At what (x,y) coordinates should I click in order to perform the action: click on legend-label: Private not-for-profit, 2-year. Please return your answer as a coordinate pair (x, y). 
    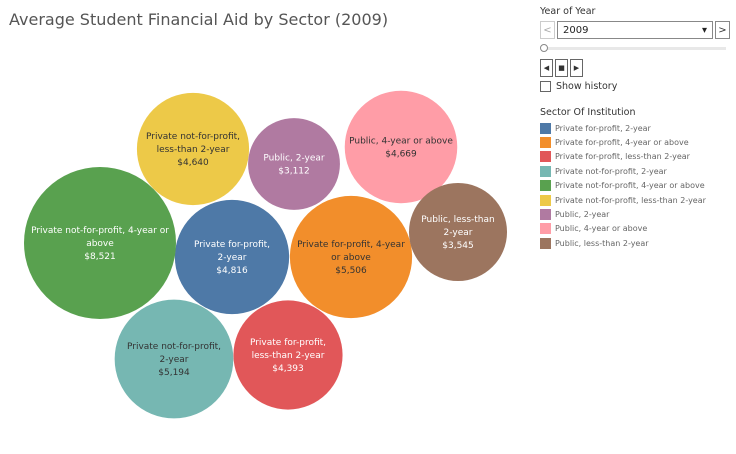
    Looking at the image, I should click on (611, 171).